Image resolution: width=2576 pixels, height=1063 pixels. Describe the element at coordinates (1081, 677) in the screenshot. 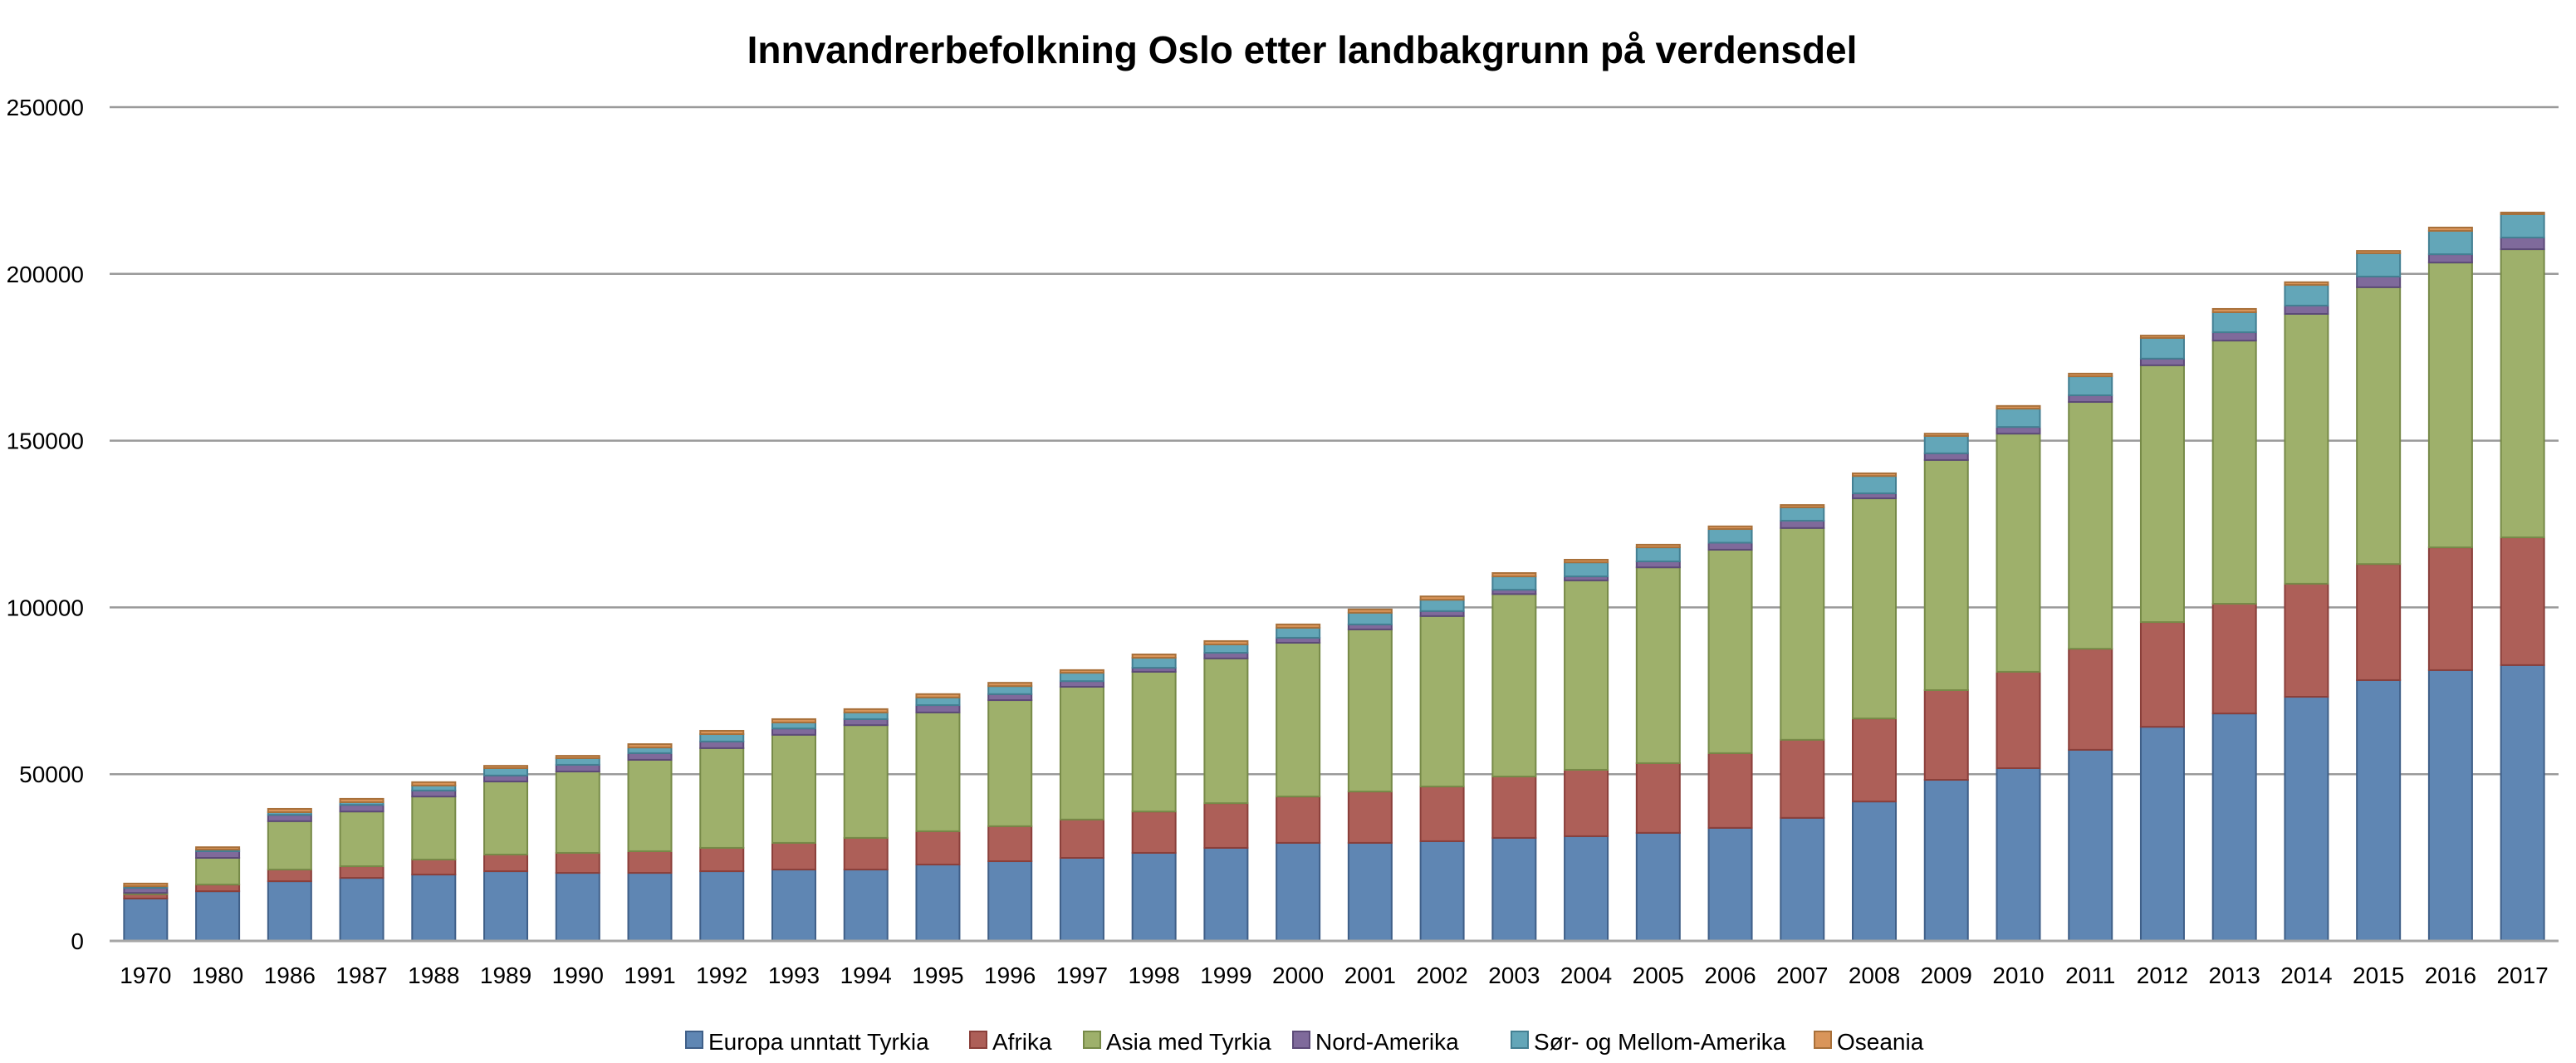

I see `bar-segment-sør-og-mellom-amerika-1997` at that location.